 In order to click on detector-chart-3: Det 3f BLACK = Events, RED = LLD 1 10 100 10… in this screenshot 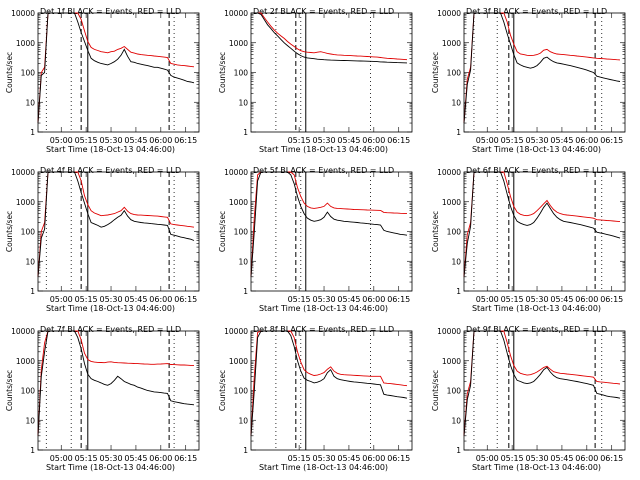, I will do `click(528, 80)`.